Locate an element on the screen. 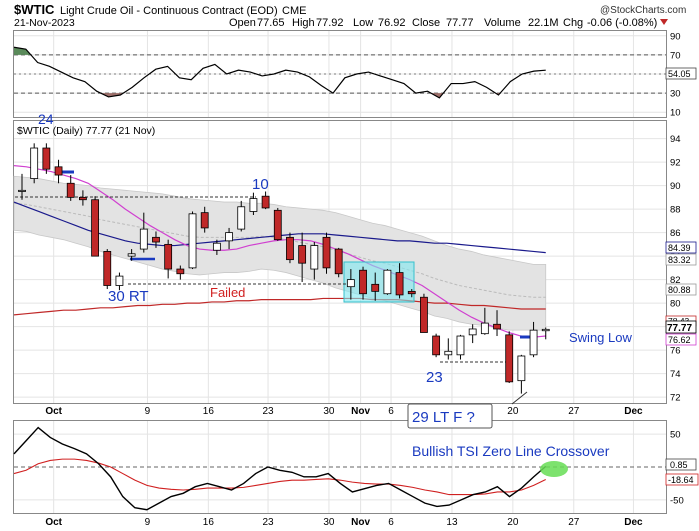  price-tick-label: 74 is located at coordinates (675, 374).